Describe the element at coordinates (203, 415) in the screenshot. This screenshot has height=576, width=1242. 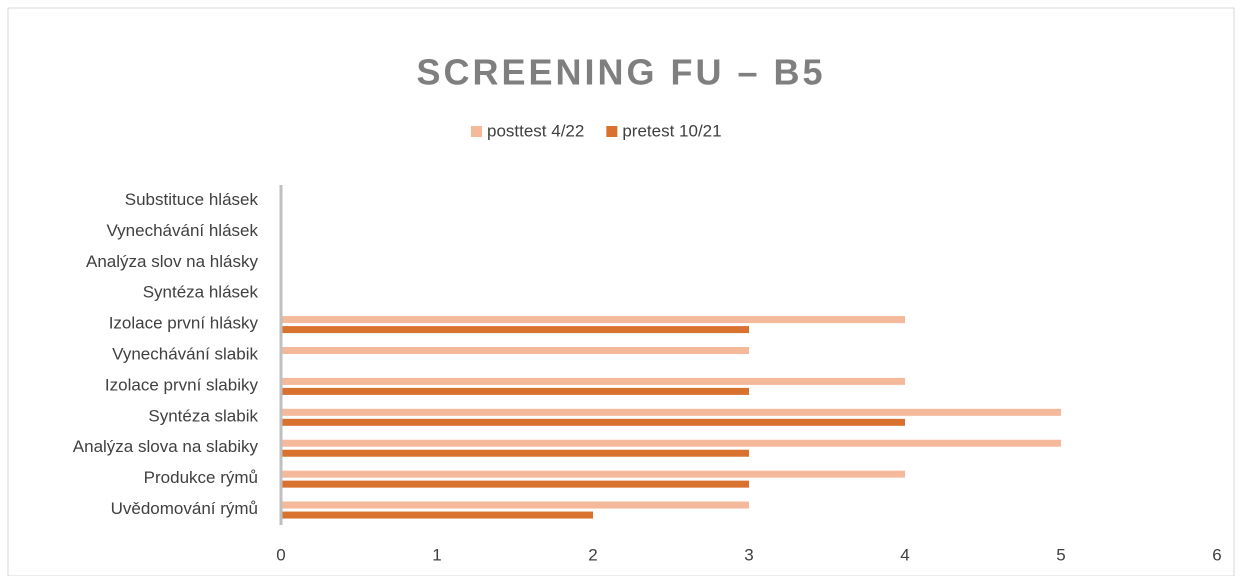
I see `y-tick-label: Syntéza slabik` at that location.